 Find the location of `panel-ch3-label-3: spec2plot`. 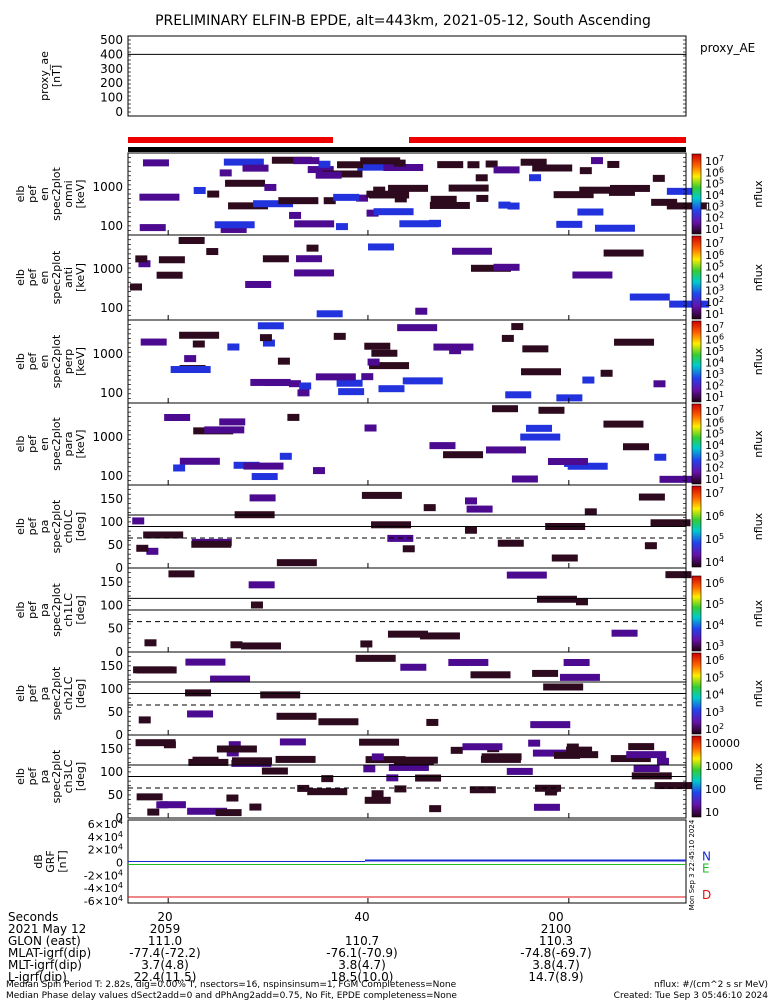

panel-ch3-label-3: spec2plot is located at coordinates (56, 776).